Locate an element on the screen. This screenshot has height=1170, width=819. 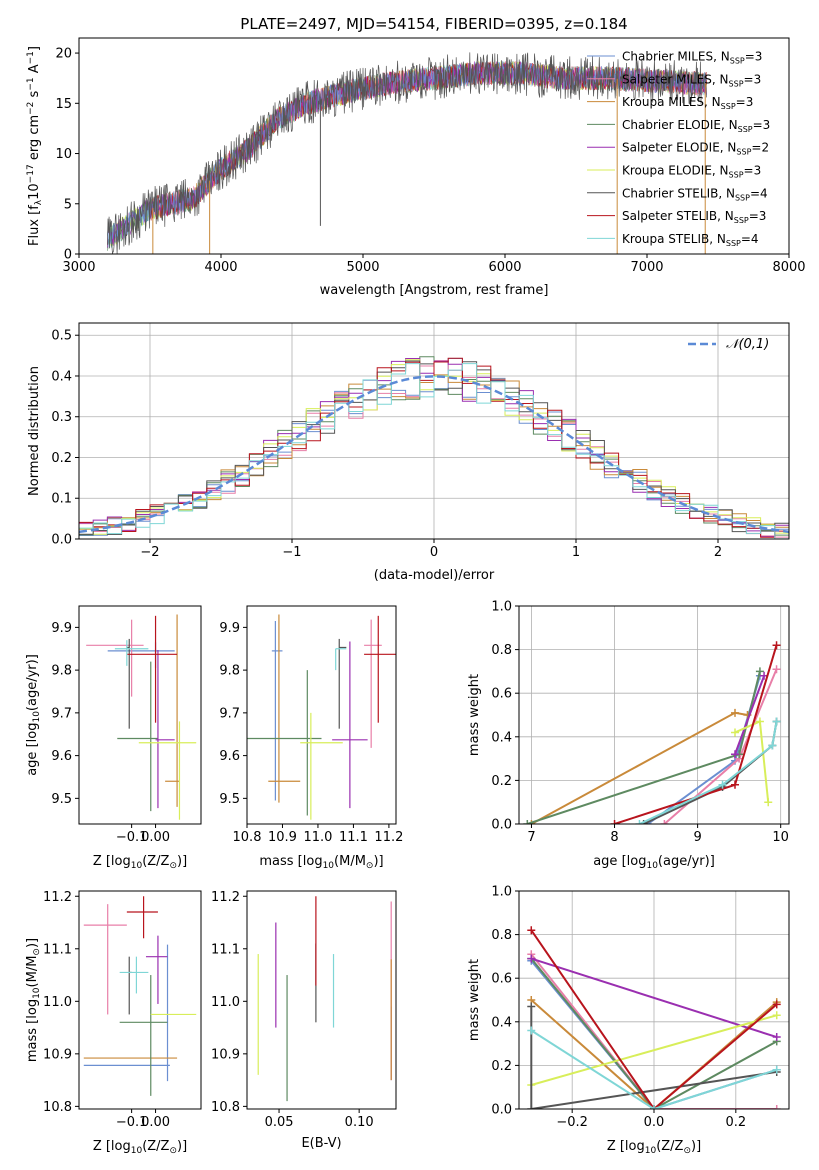
x-tick-label: 10.8 is located at coordinates (247, 837).